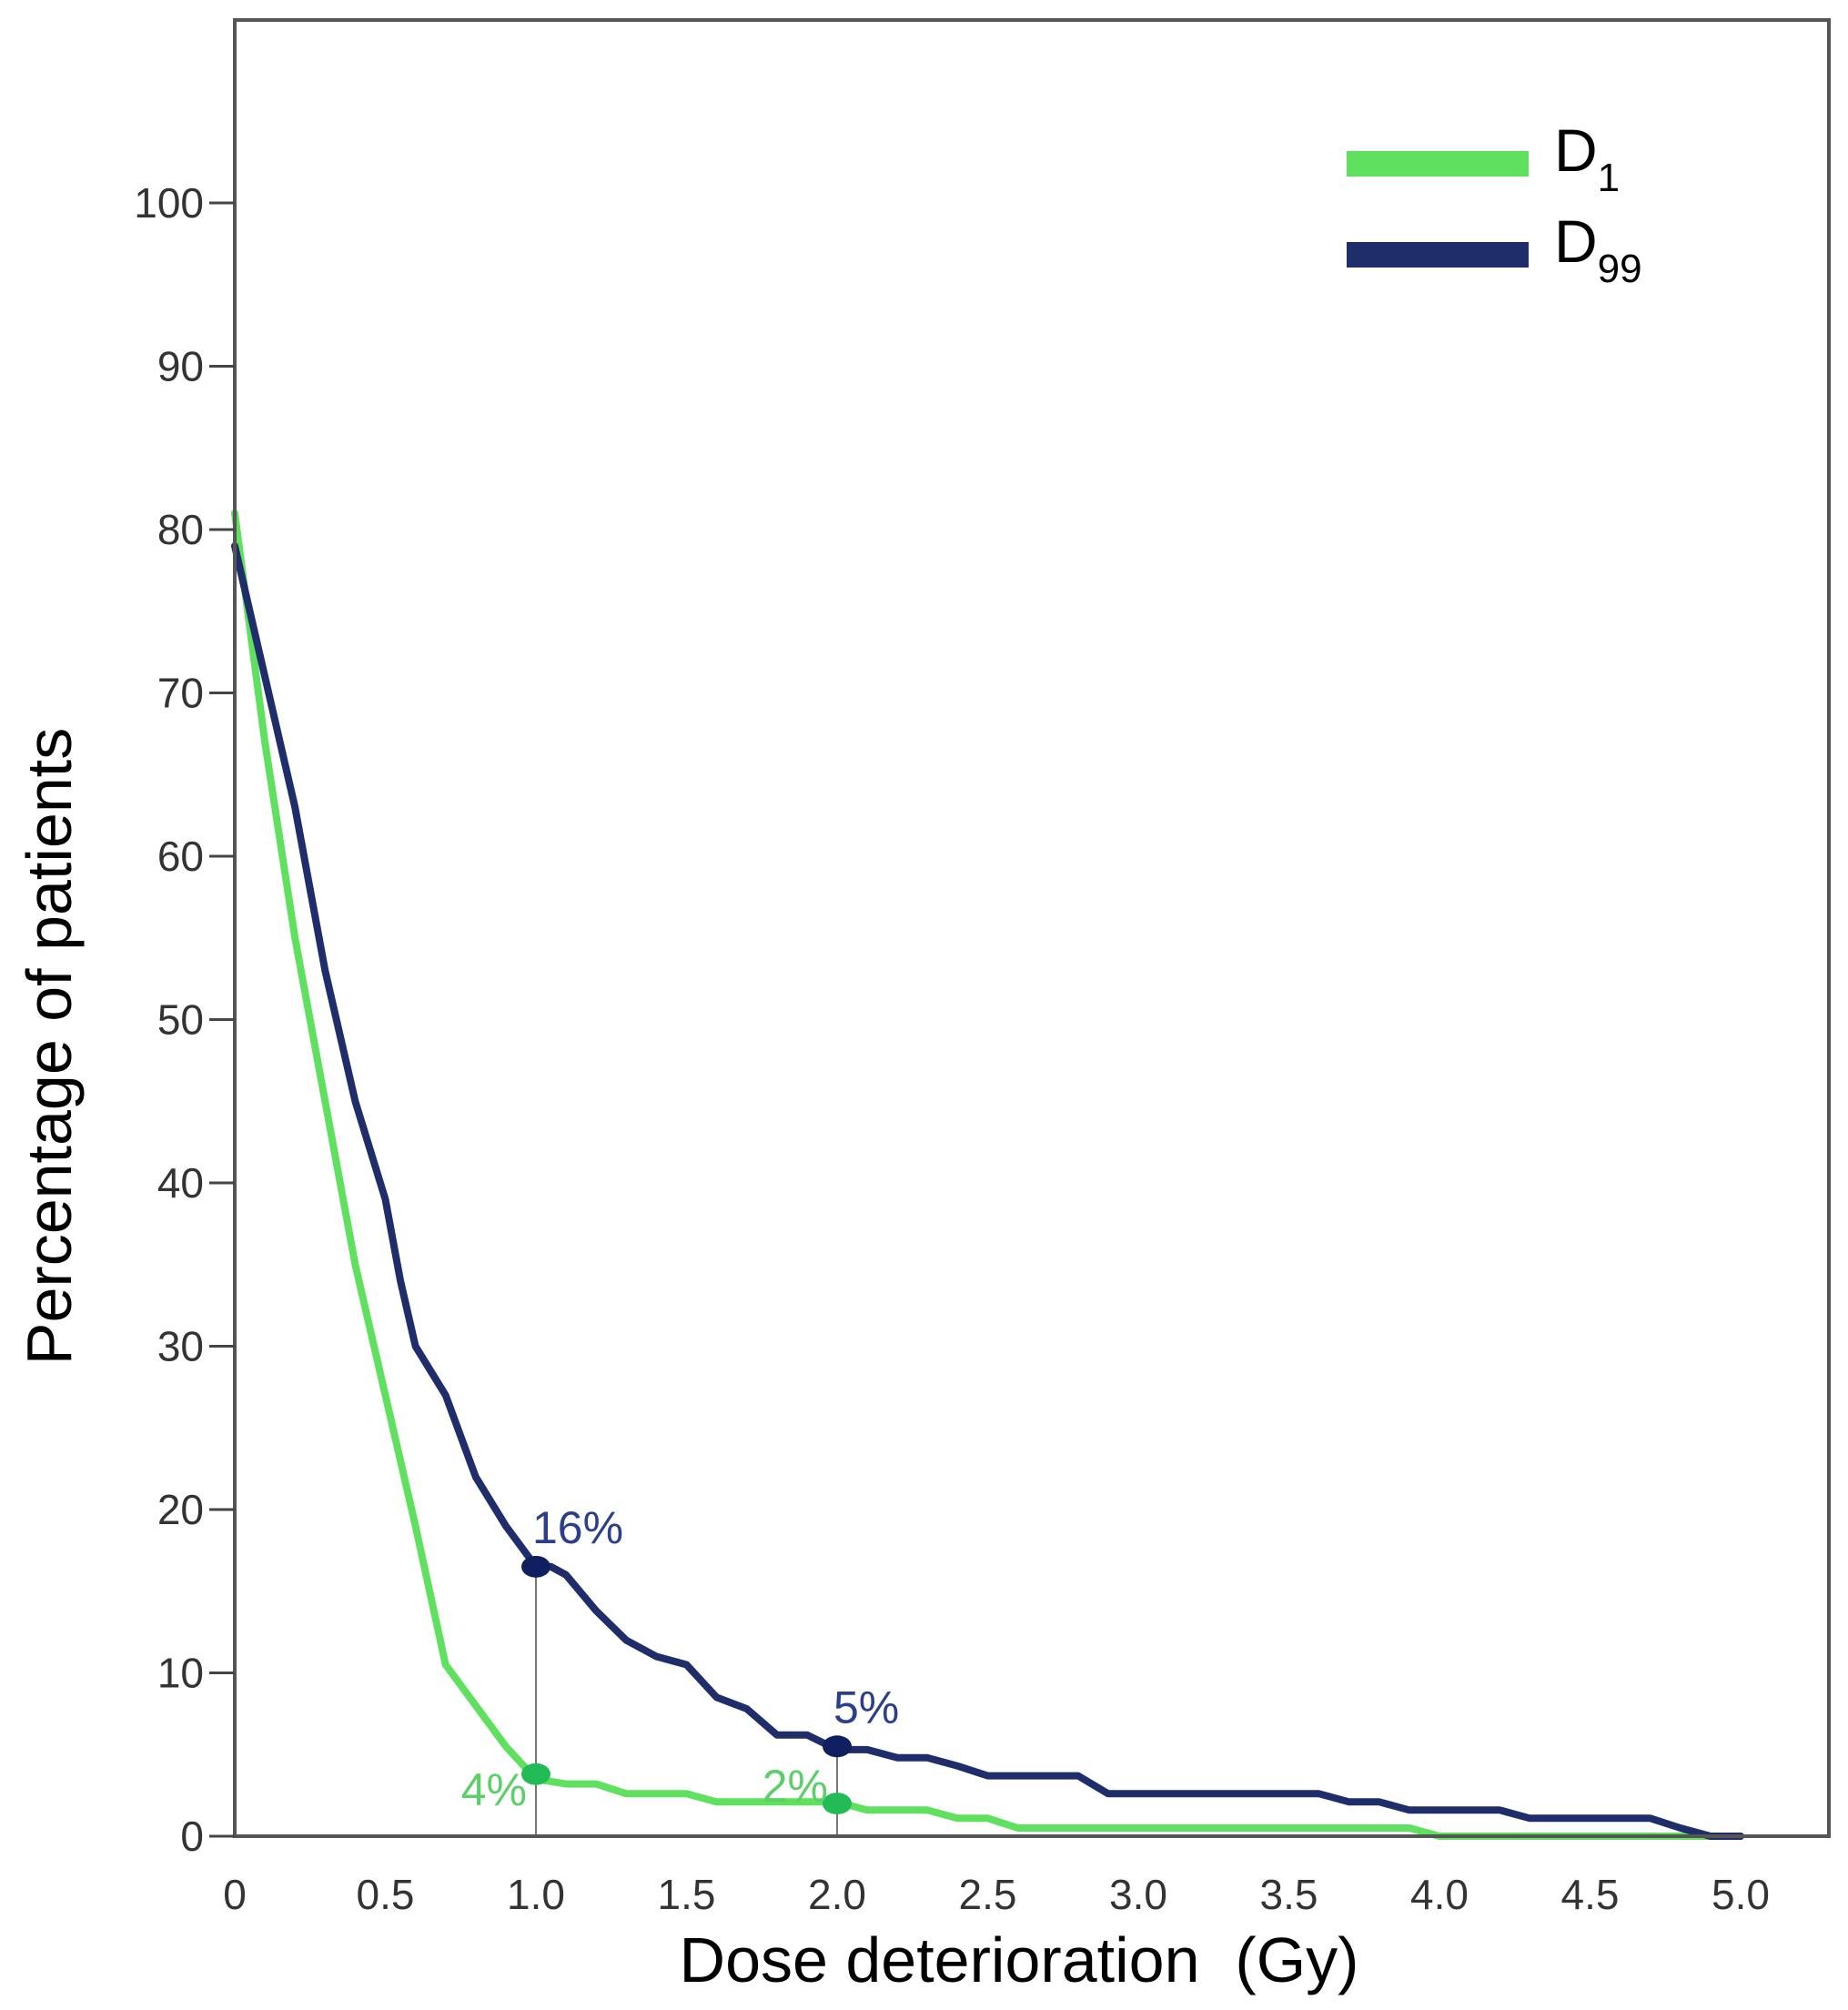 The width and height of the screenshot is (1848, 2010). Describe the element at coordinates (180, 693) in the screenshot. I see `y-tick-label: 70` at that location.